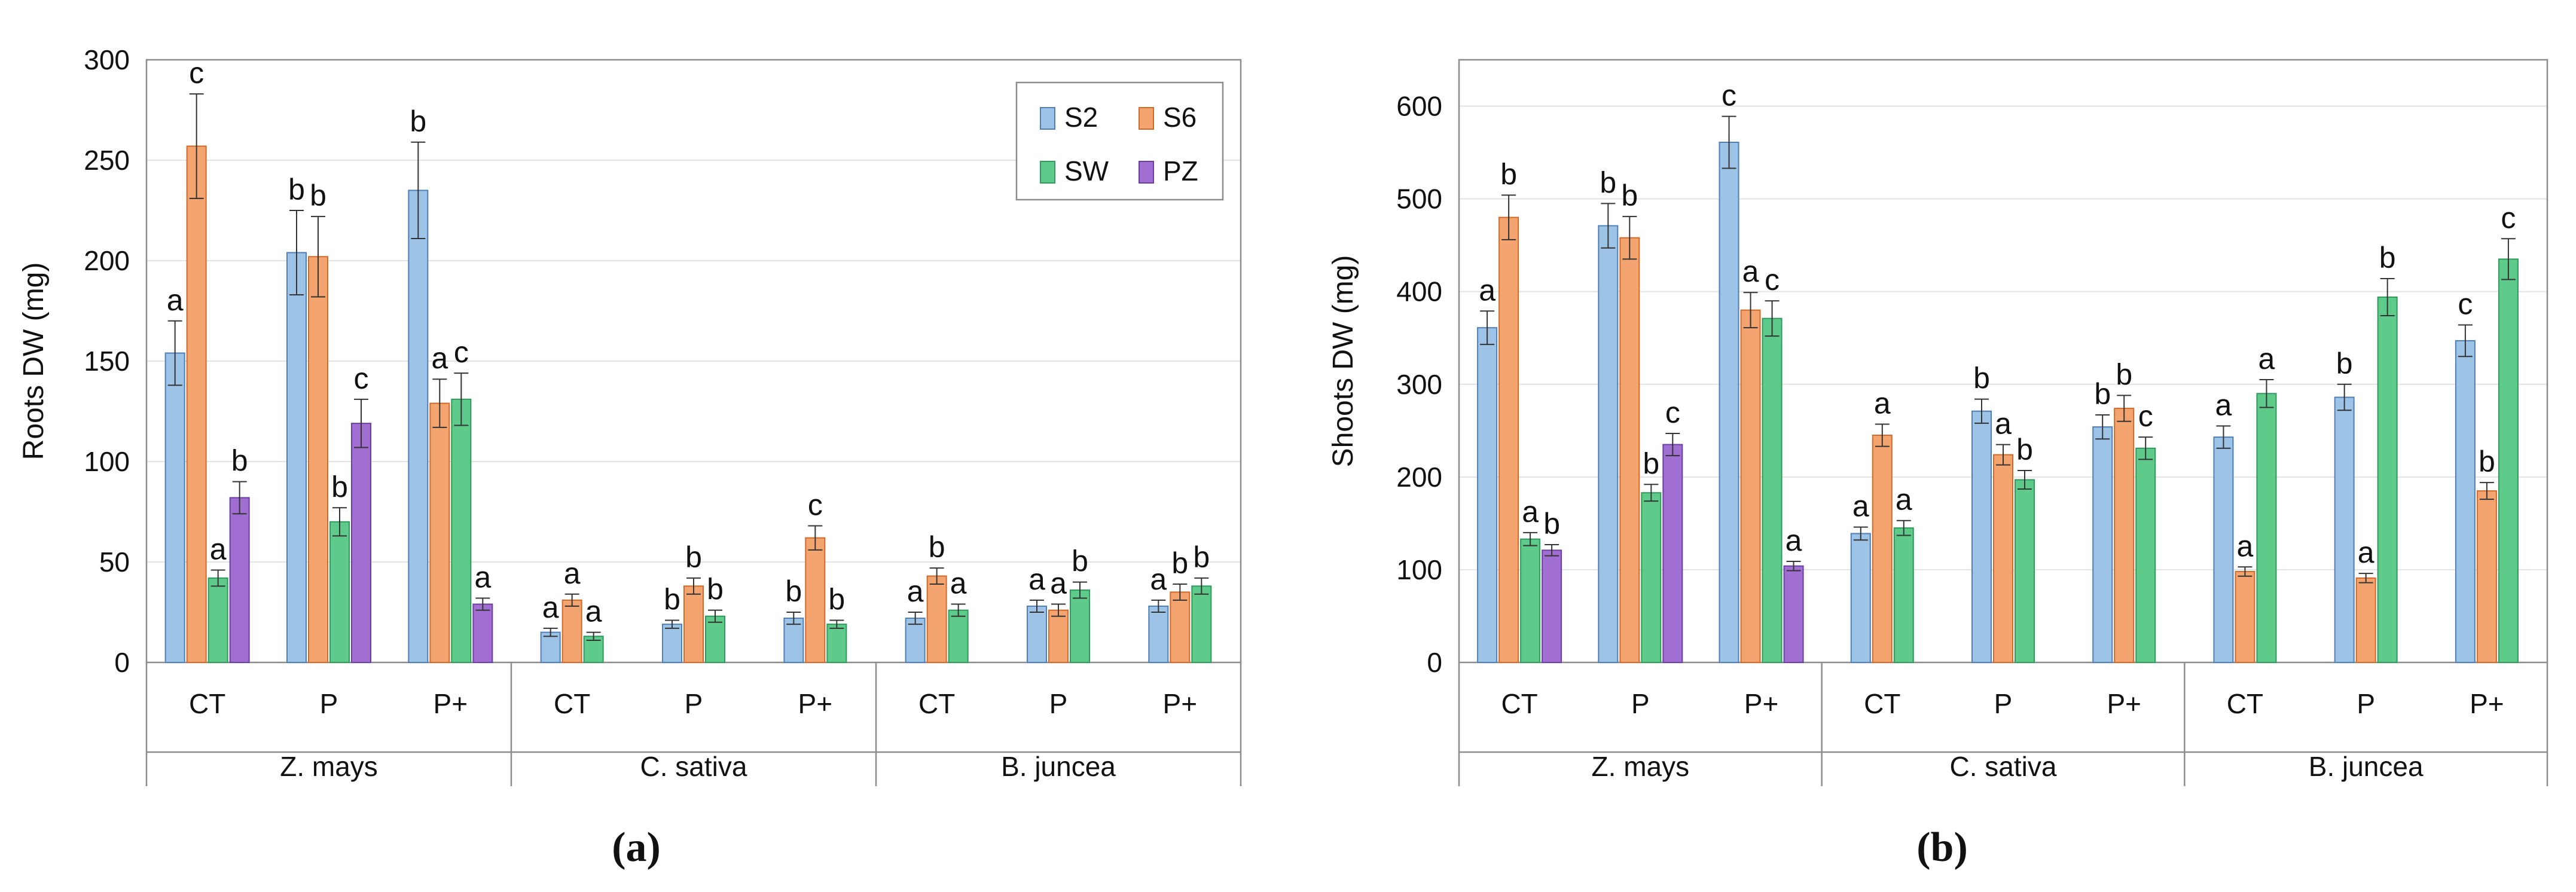 The image size is (2576, 892). I want to click on legend-swatch-sw, so click(1047, 172).